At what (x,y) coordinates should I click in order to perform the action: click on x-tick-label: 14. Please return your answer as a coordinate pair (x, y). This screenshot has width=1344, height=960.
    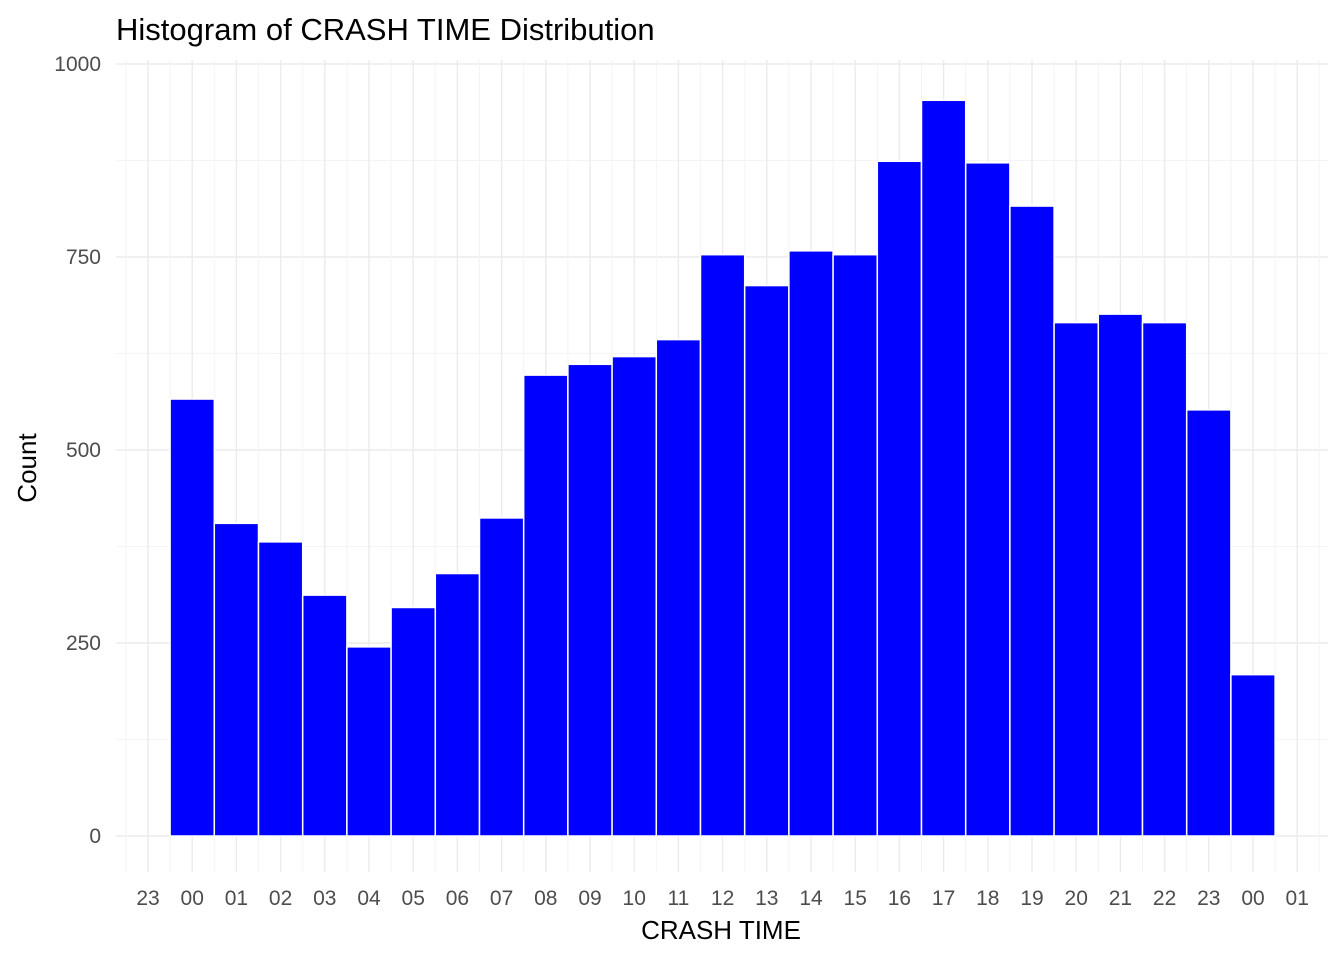
    Looking at the image, I should click on (811, 898).